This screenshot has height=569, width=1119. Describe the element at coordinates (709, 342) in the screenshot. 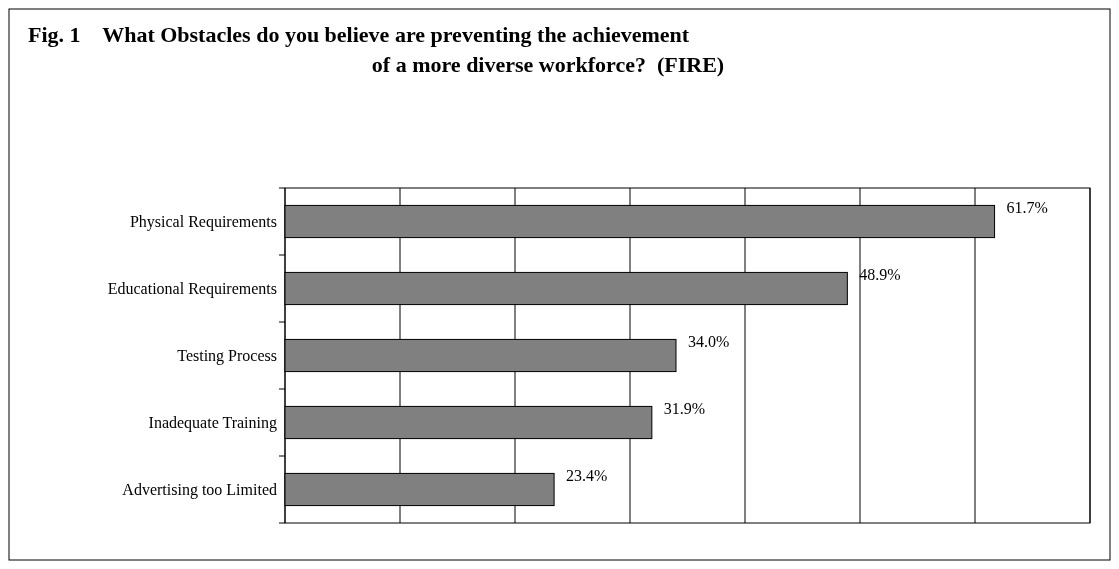

I see `data-label: 34.0%` at that location.